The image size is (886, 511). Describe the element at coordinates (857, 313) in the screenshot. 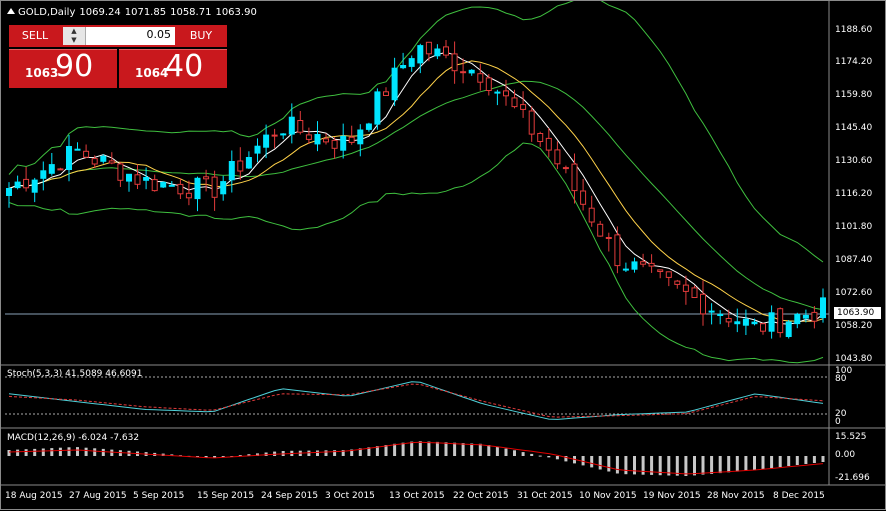

I see `current-price-tag: 1063.90` at that location.